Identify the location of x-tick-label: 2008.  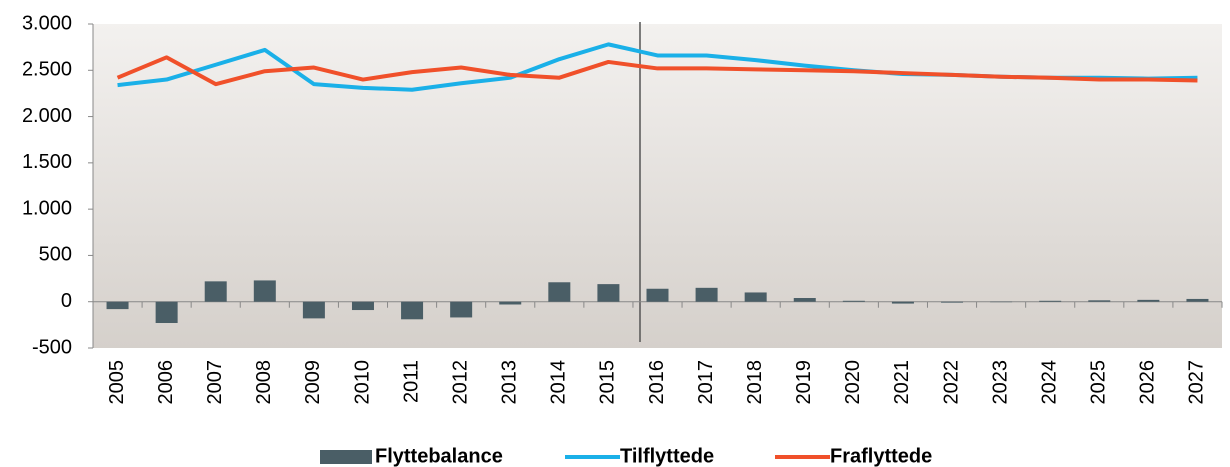
(264, 382).